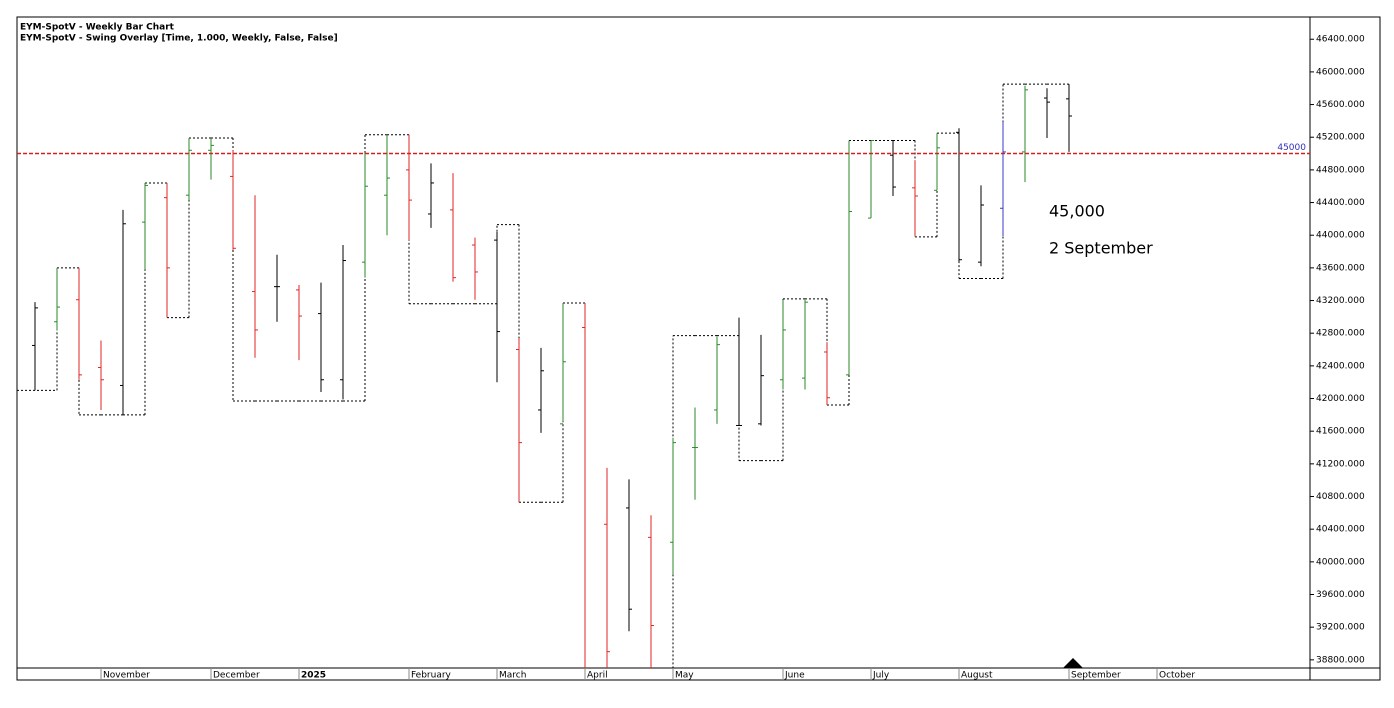  I want to click on x-tick-label: March, so click(512, 676).